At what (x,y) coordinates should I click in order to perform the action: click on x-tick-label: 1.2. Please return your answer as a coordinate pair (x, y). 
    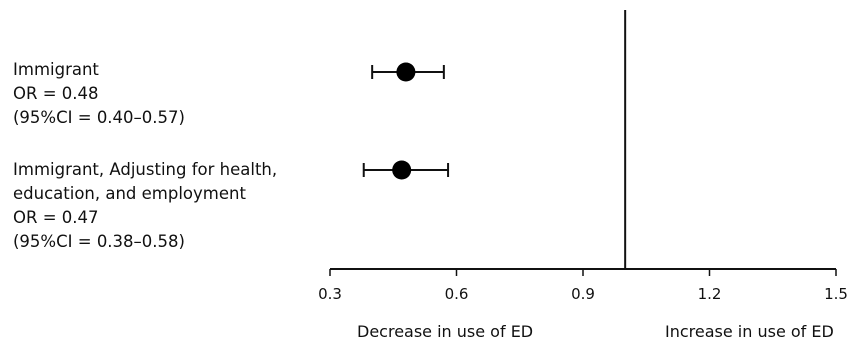
    Looking at the image, I should click on (710, 294).